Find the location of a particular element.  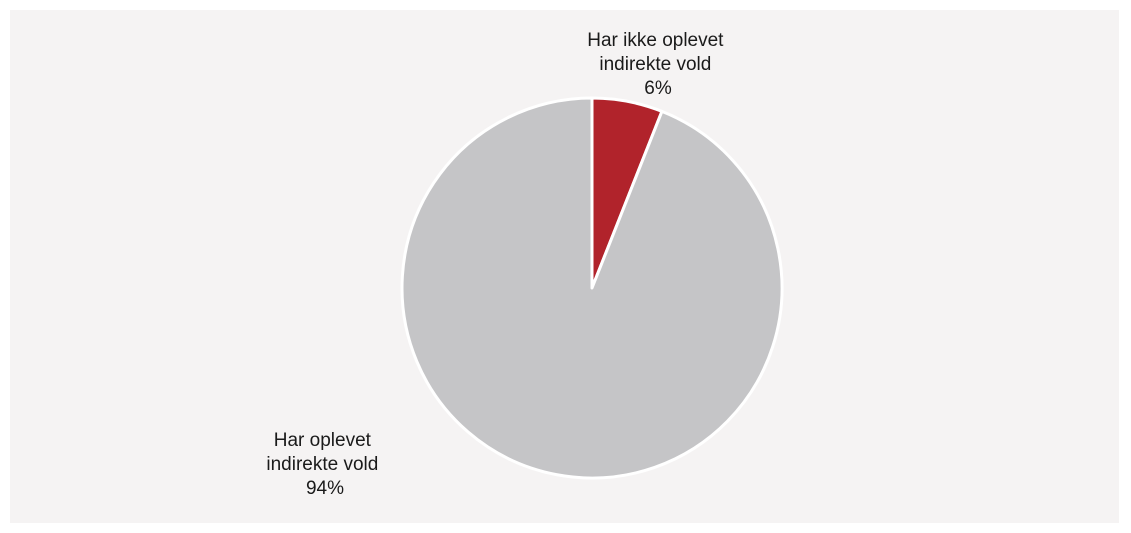

slice-label-experienced: Har oplevet indirekte vold 94% is located at coordinates (324, 464).